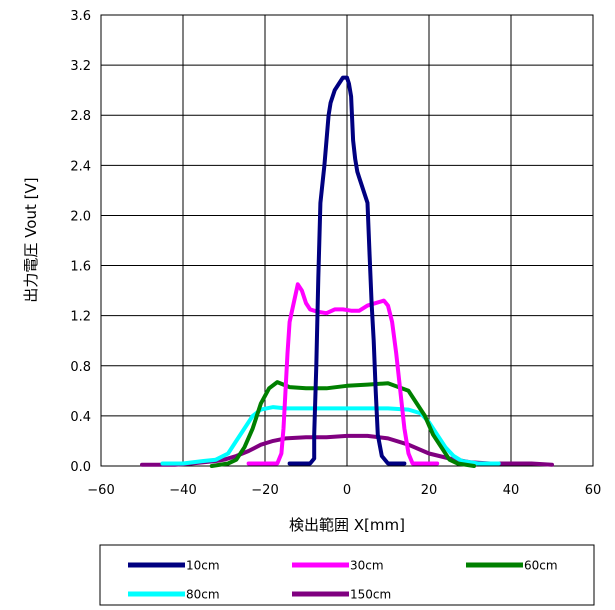 The height and width of the screenshot is (610, 615). What do you see at coordinates (593, 490) in the screenshot?
I see `x-tick-label: 60` at bounding box center [593, 490].